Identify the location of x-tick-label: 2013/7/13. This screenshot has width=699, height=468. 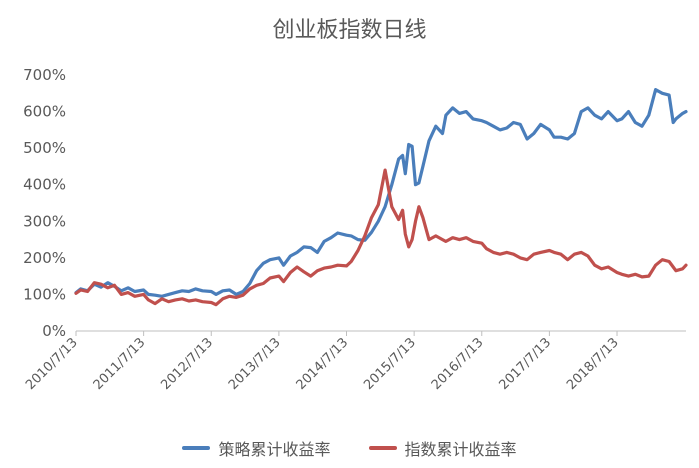
(255, 364).